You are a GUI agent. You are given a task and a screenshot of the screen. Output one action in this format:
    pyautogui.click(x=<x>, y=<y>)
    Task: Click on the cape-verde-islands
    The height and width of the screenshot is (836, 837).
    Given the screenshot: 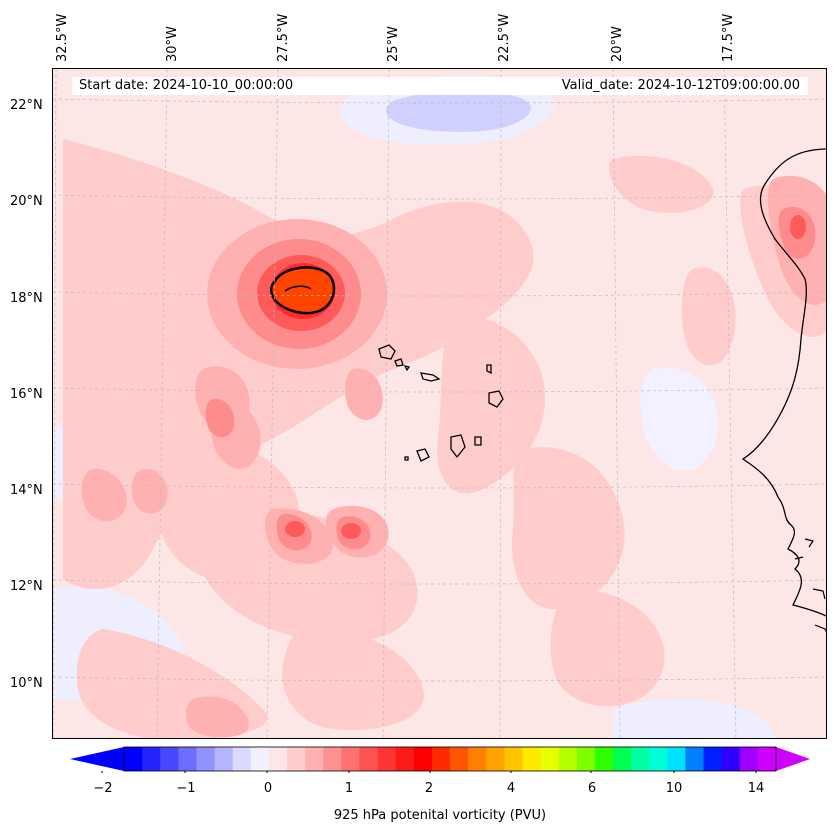 What is the action you would take?
    pyautogui.click(x=441, y=403)
    